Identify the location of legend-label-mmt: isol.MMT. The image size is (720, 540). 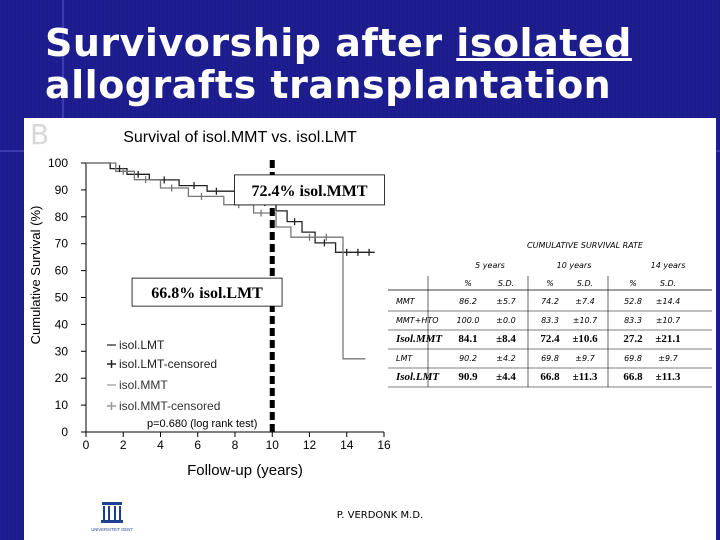
(143, 385).